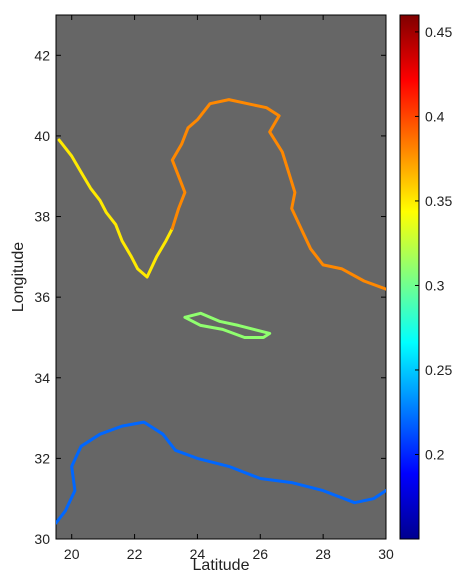  Describe the element at coordinates (227, 325) in the screenshot. I see `coastline-crete` at that location.